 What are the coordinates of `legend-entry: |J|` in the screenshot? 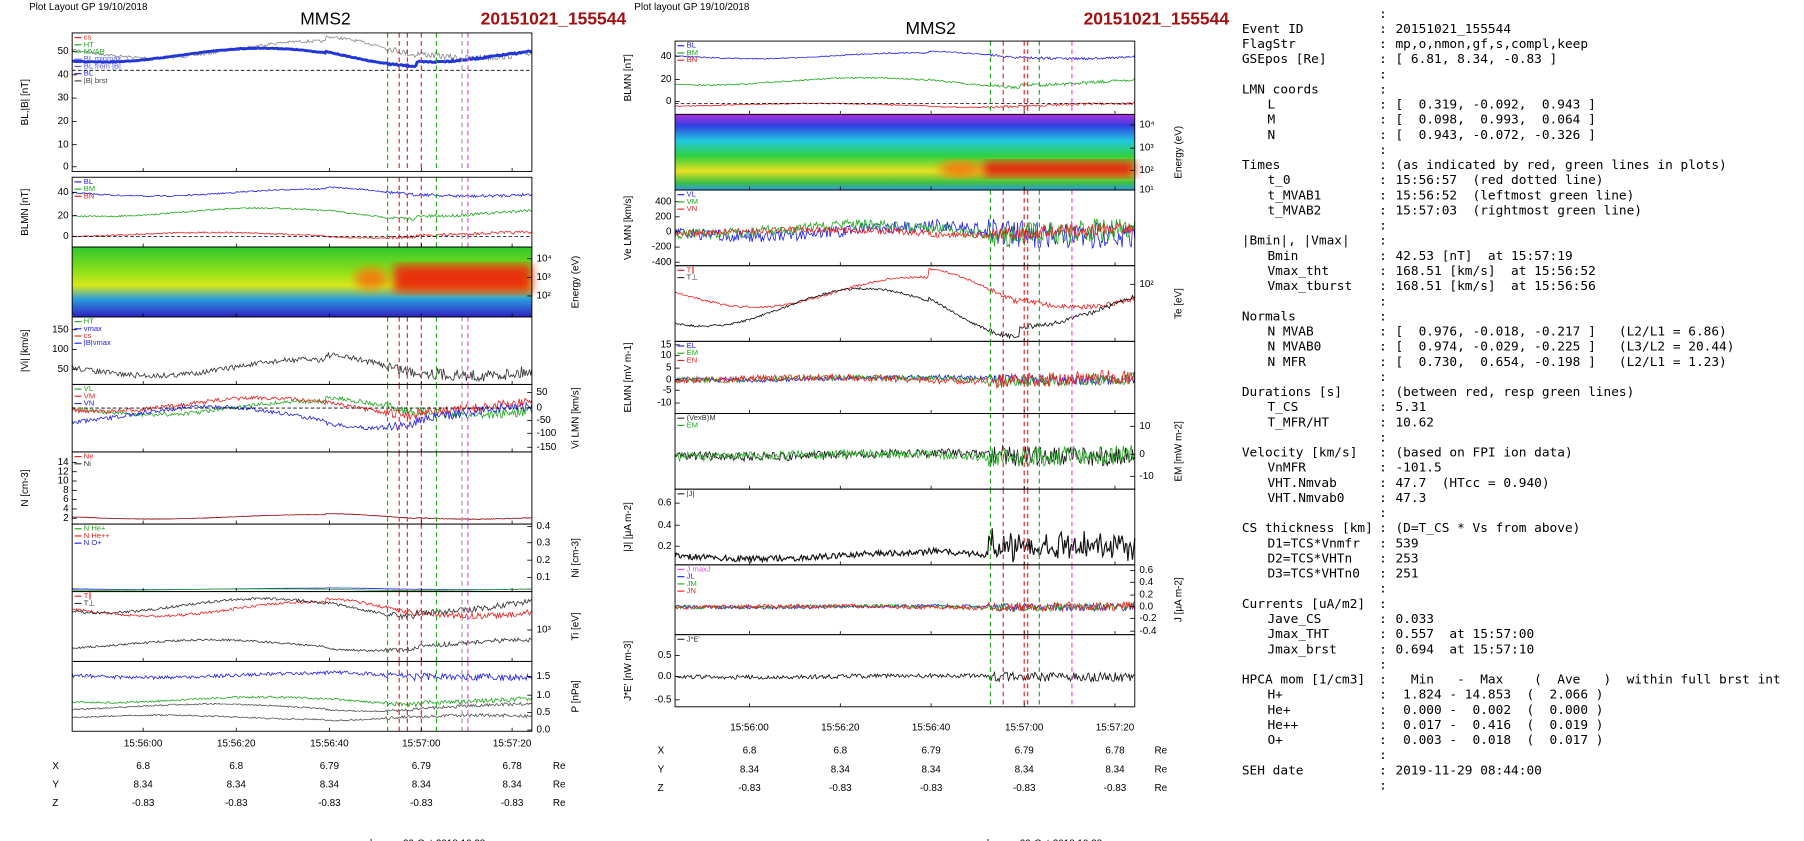 It's located at (691, 493).